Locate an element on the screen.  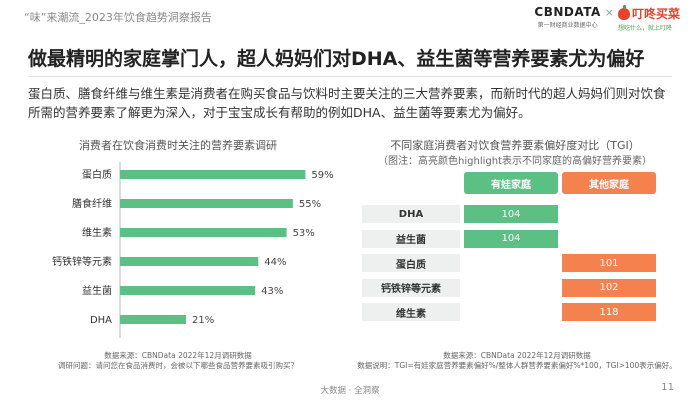
strawberry-icon is located at coordinates (623, 12).